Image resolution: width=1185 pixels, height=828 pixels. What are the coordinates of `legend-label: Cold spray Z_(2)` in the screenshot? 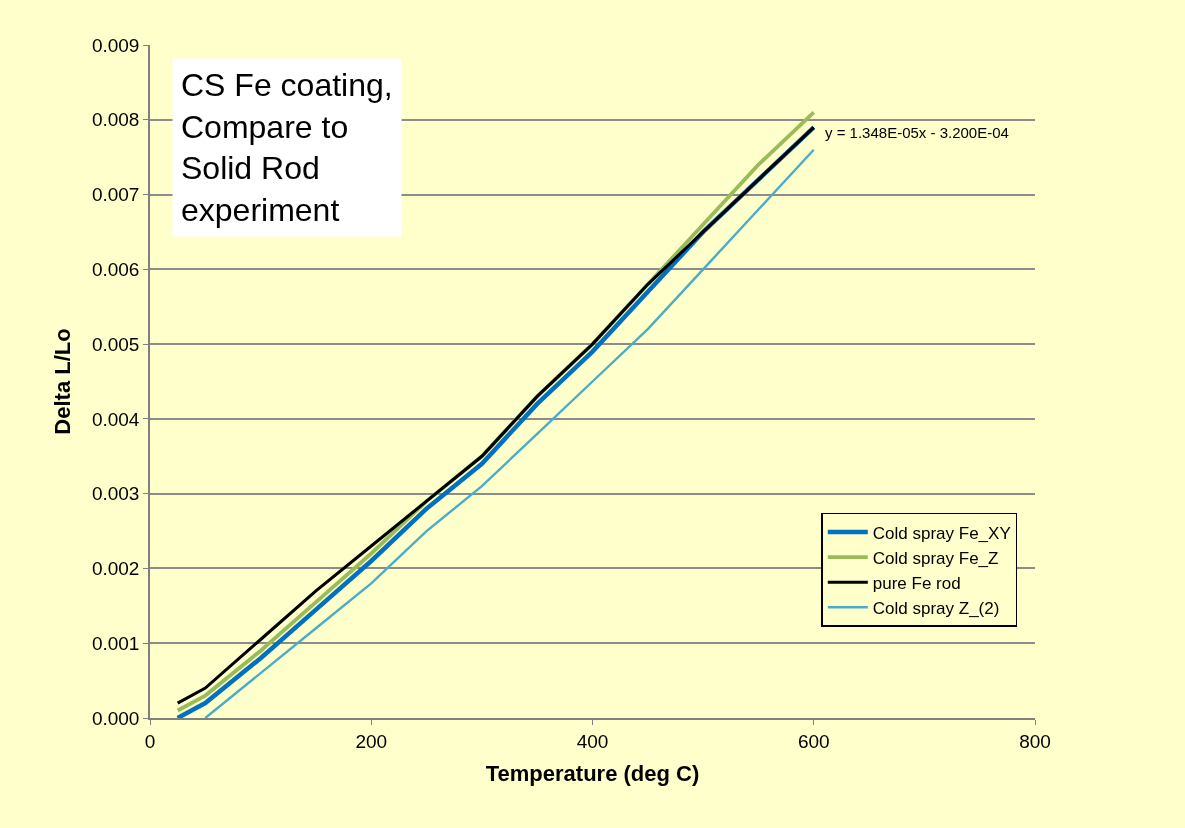 It's located at (936, 608).